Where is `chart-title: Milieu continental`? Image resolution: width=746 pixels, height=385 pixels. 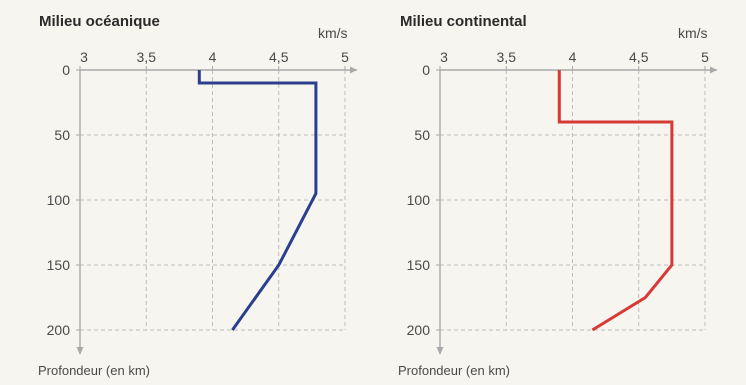
chart-title: Milieu continental is located at coordinates (463, 21).